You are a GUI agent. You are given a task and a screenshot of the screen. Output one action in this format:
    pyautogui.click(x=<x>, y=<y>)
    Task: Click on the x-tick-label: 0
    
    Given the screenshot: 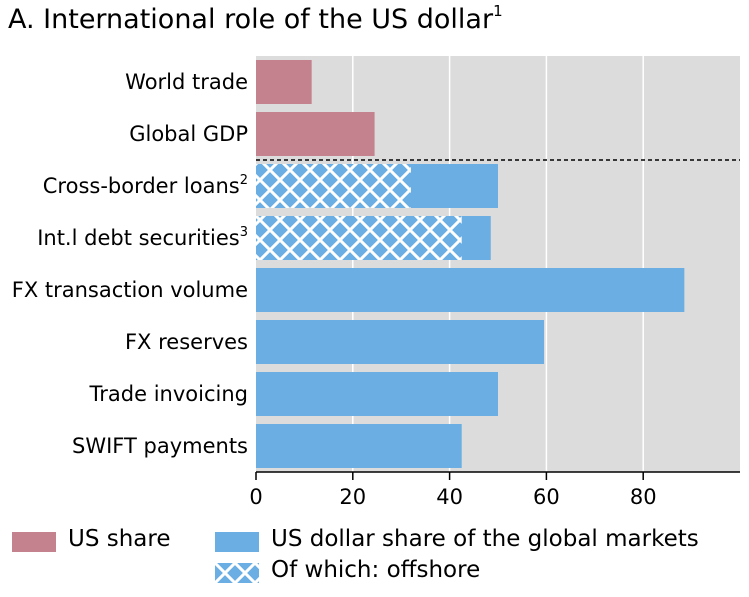 What is the action you would take?
    pyautogui.click(x=255, y=497)
    